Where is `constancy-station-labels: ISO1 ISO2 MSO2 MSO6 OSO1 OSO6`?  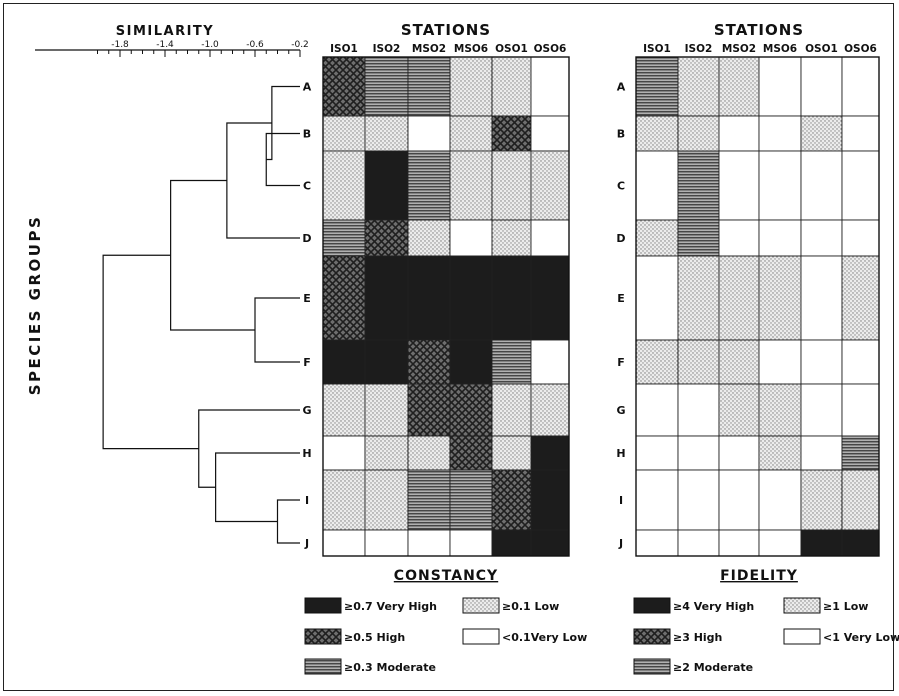 constancy-station-labels: ISO1 ISO2 MSO2 MSO6 OSO1 OSO6 is located at coordinates (448, 49).